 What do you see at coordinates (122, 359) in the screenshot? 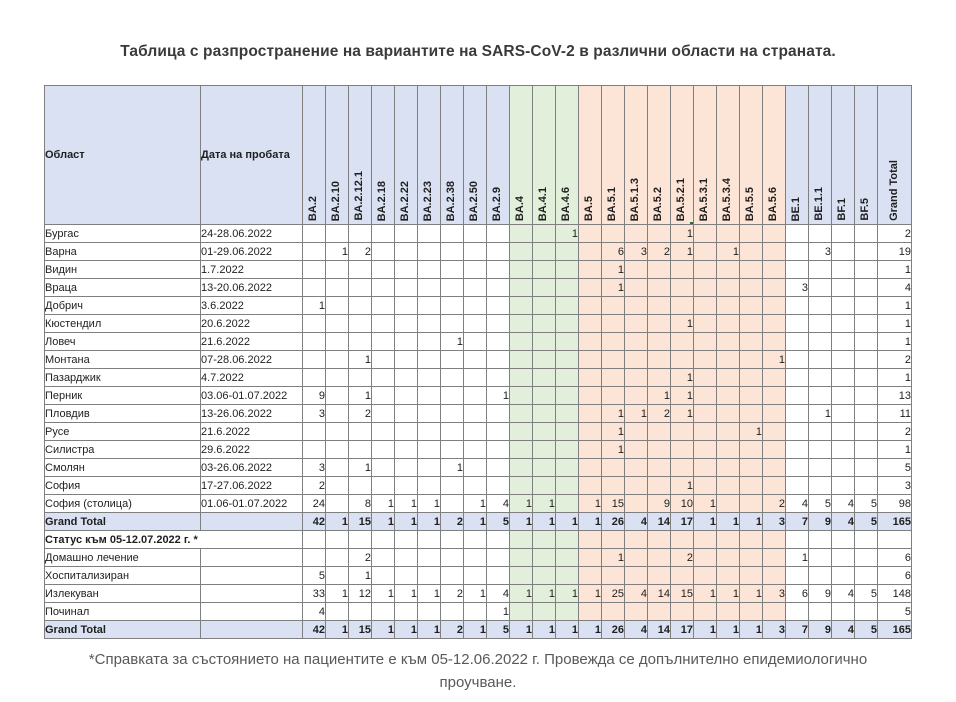
I see `region-cell: Монтана` at bounding box center [122, 359].